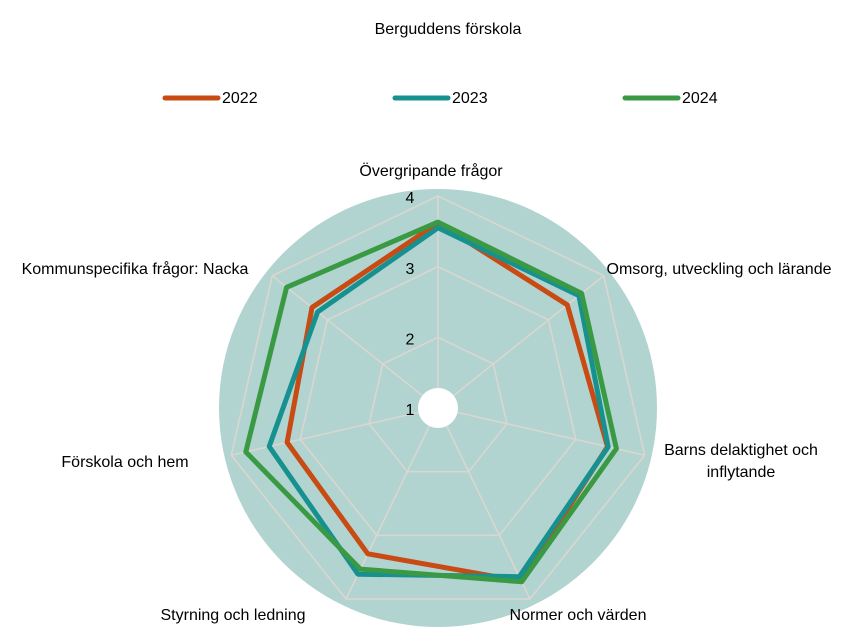  What do you see at coordinates (410, 198) in the screenshot?
I see `y-tick-label: 4` at bounding box center [410, 198].